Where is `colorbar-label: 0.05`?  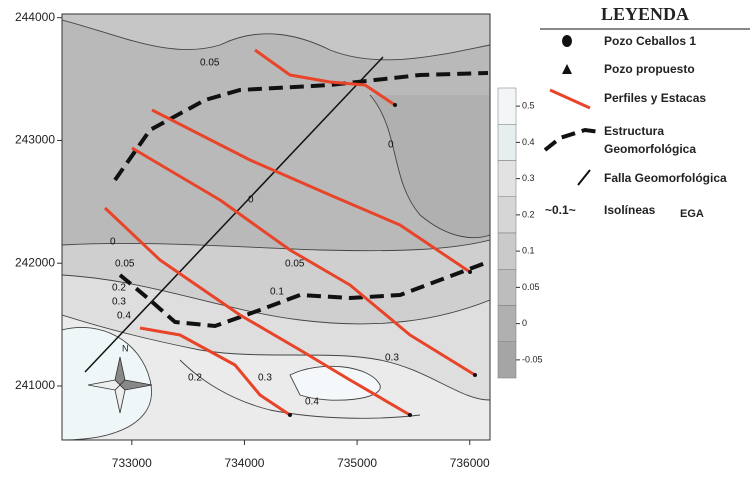 colorbar-label: 0.05 is located at coordinates (531, 287).